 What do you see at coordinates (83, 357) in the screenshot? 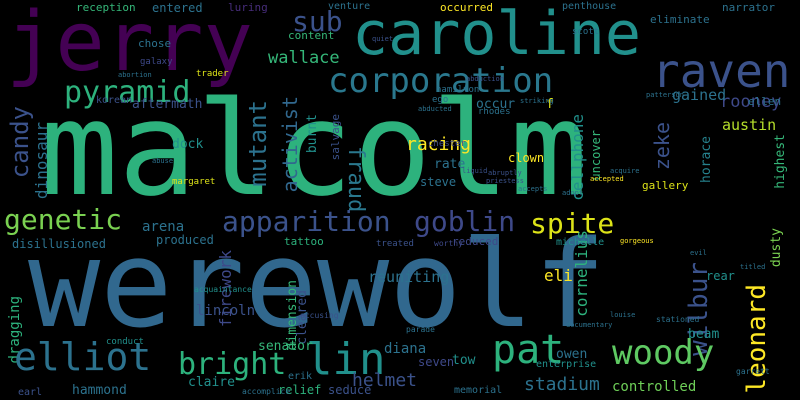
I see `cloud-word: elliot` at bounding box center [83, 357].